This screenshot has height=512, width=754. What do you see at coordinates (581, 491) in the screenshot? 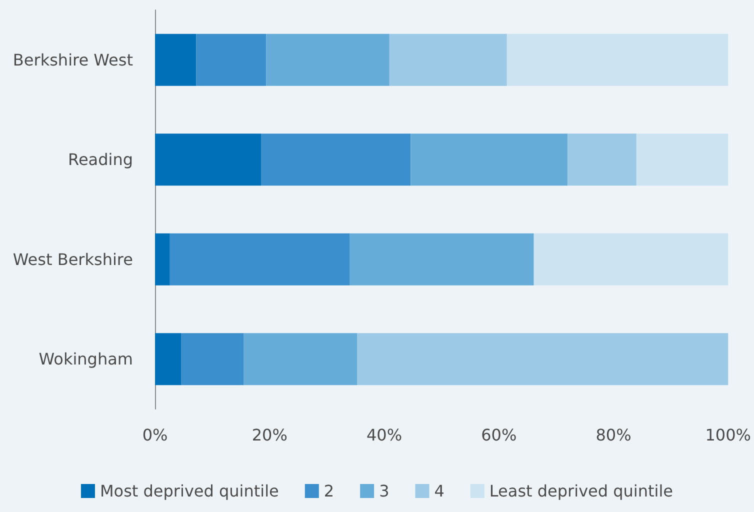
I see `legend-label: Least deprived quintile` at bounding box center [581, 491].